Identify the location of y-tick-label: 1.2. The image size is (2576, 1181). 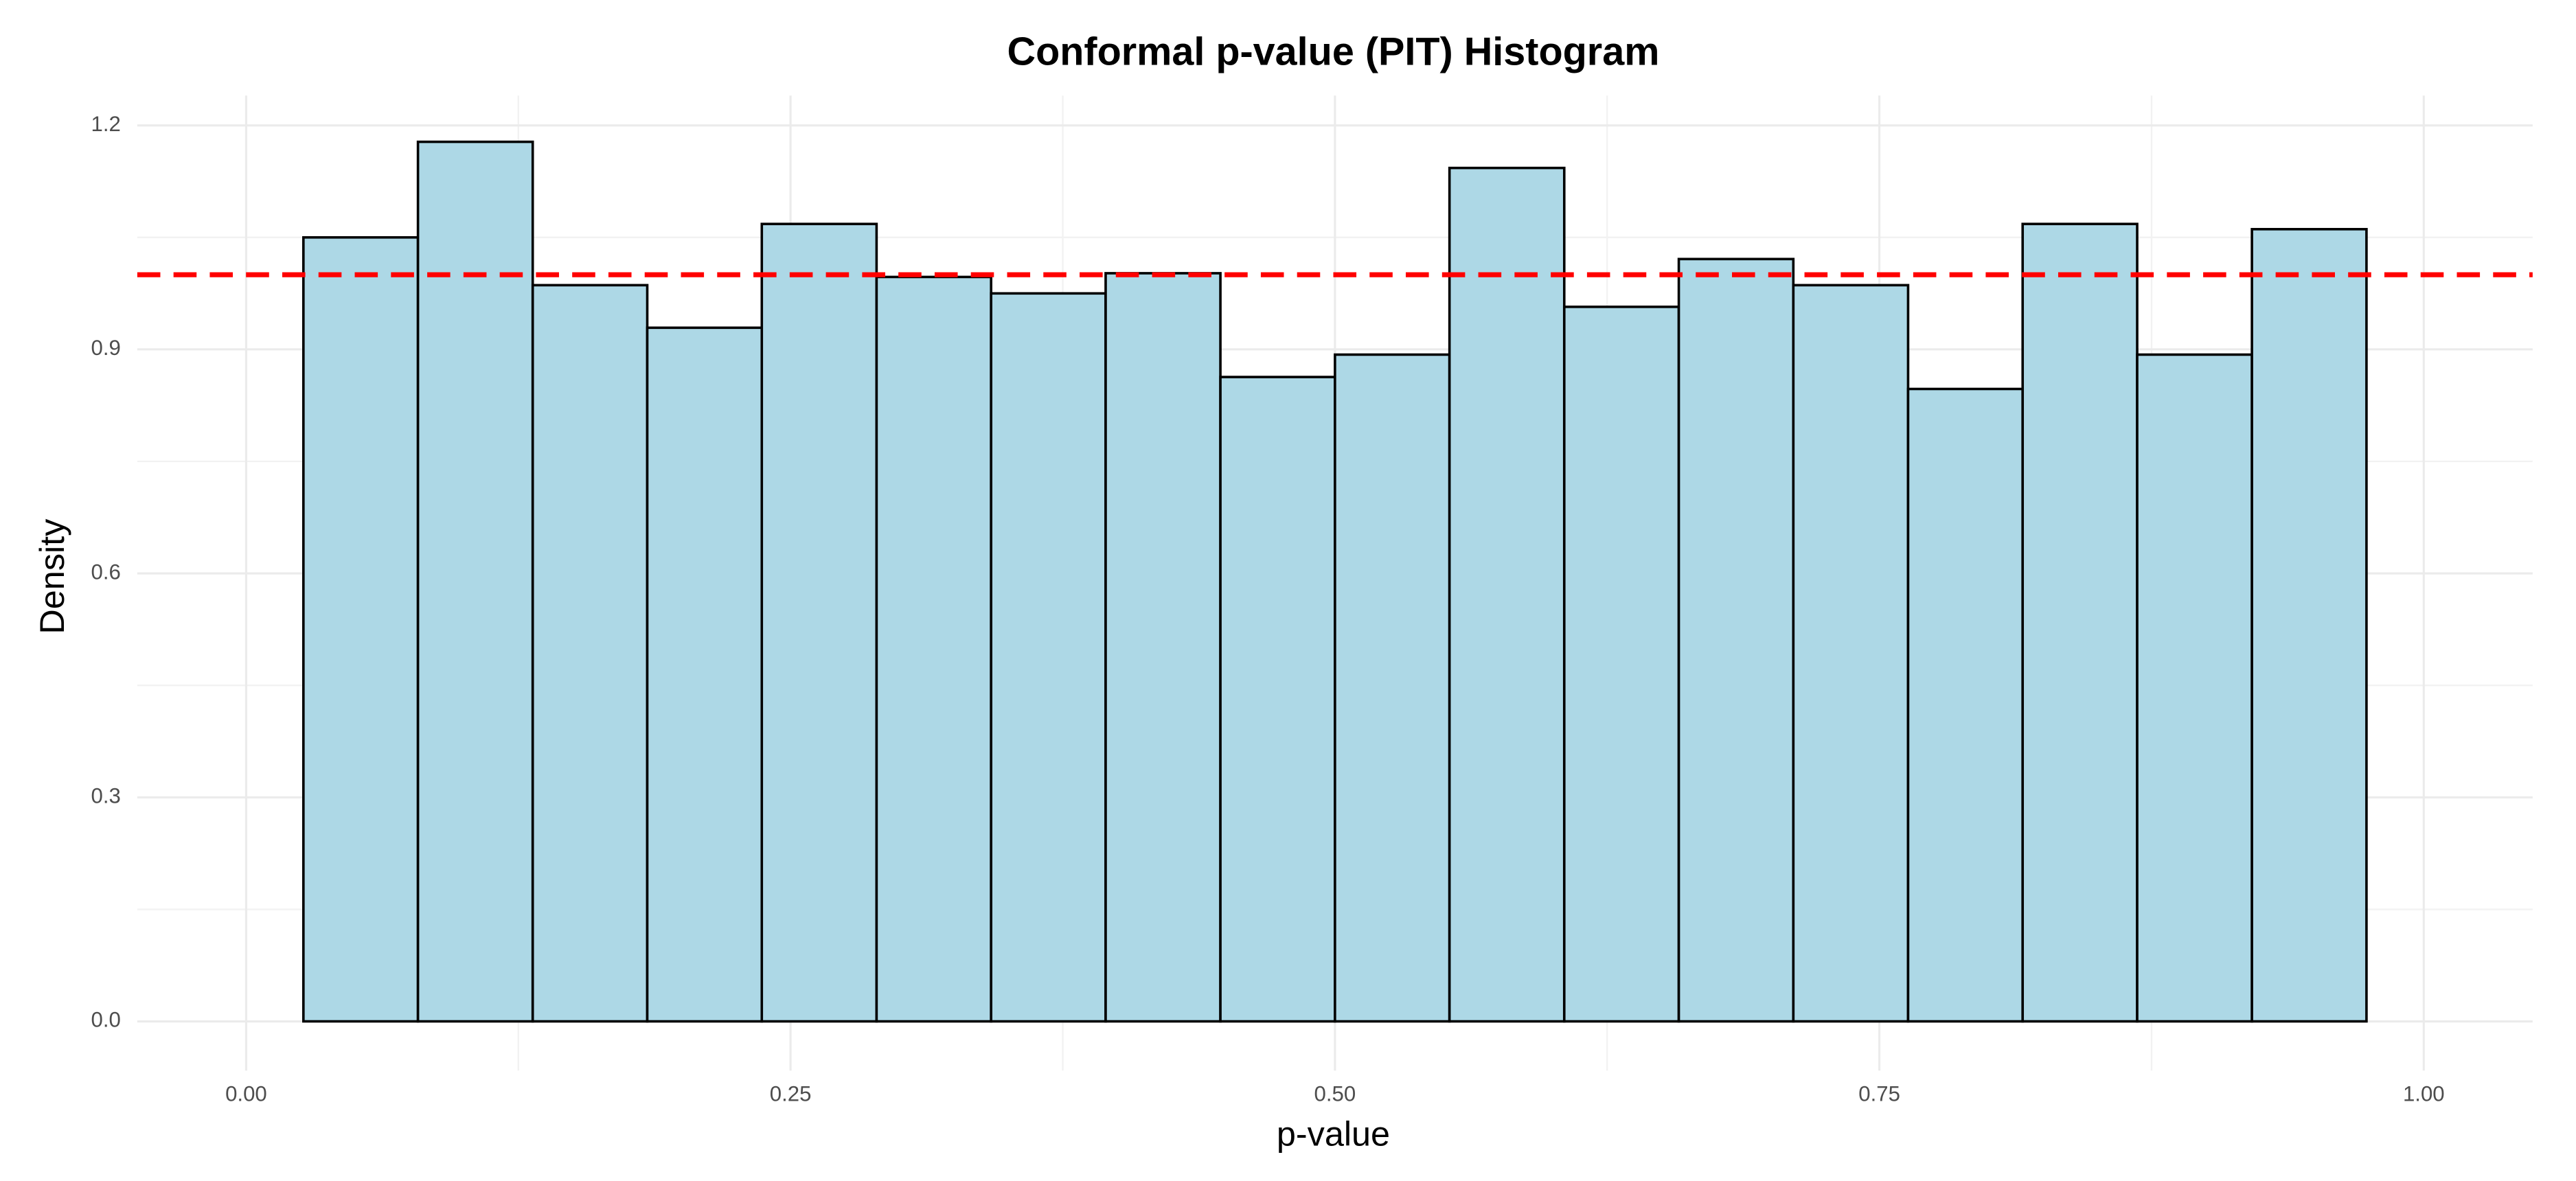
(106, 124).